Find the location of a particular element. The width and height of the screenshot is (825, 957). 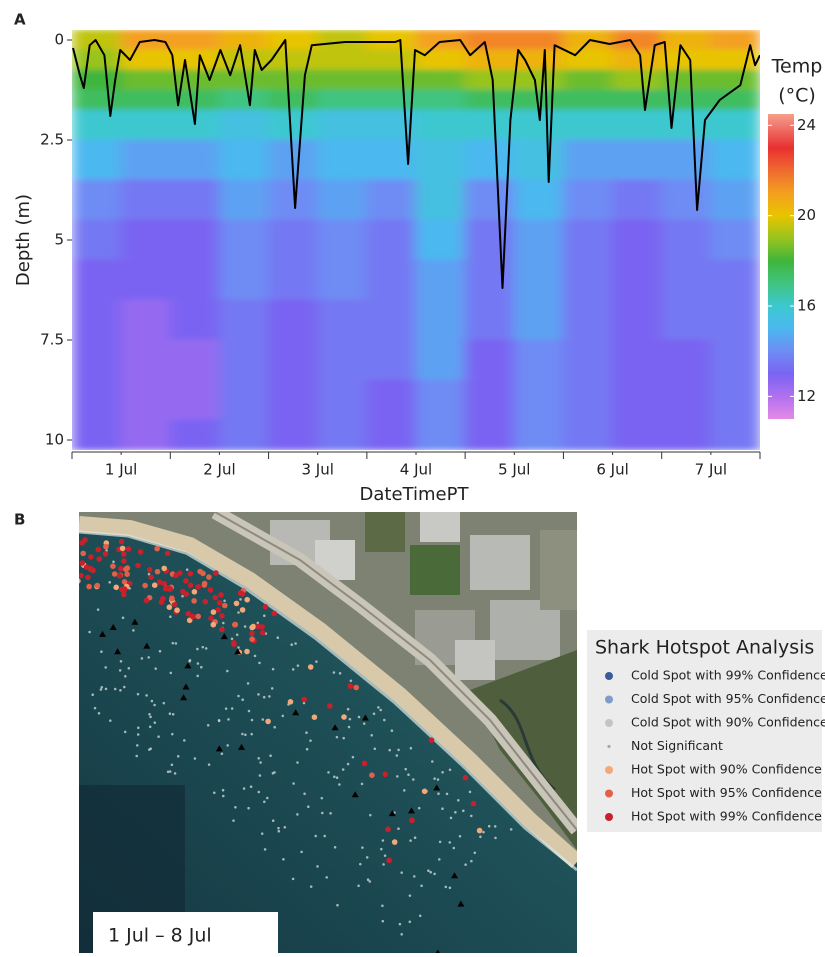

colorbar-tick-label: 16 is located at coordinates (806, 306).